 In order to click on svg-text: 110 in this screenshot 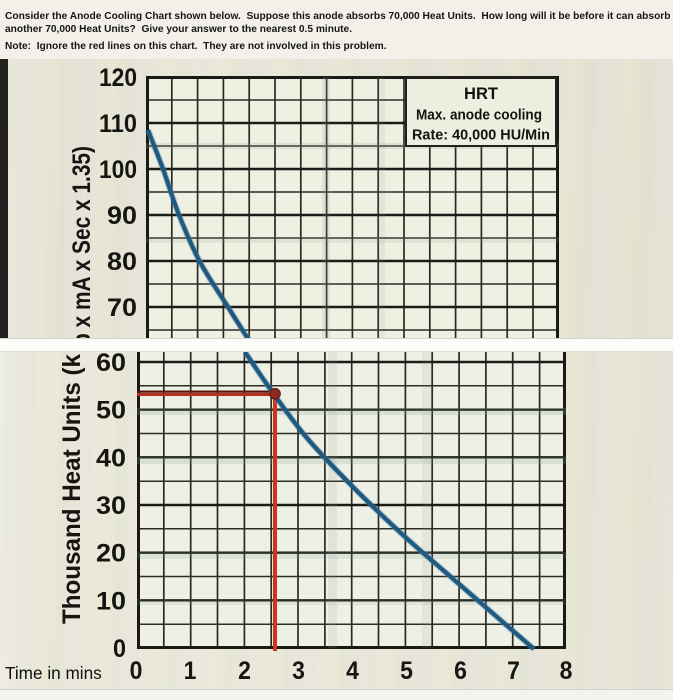, I will do `click(118, 124)`.